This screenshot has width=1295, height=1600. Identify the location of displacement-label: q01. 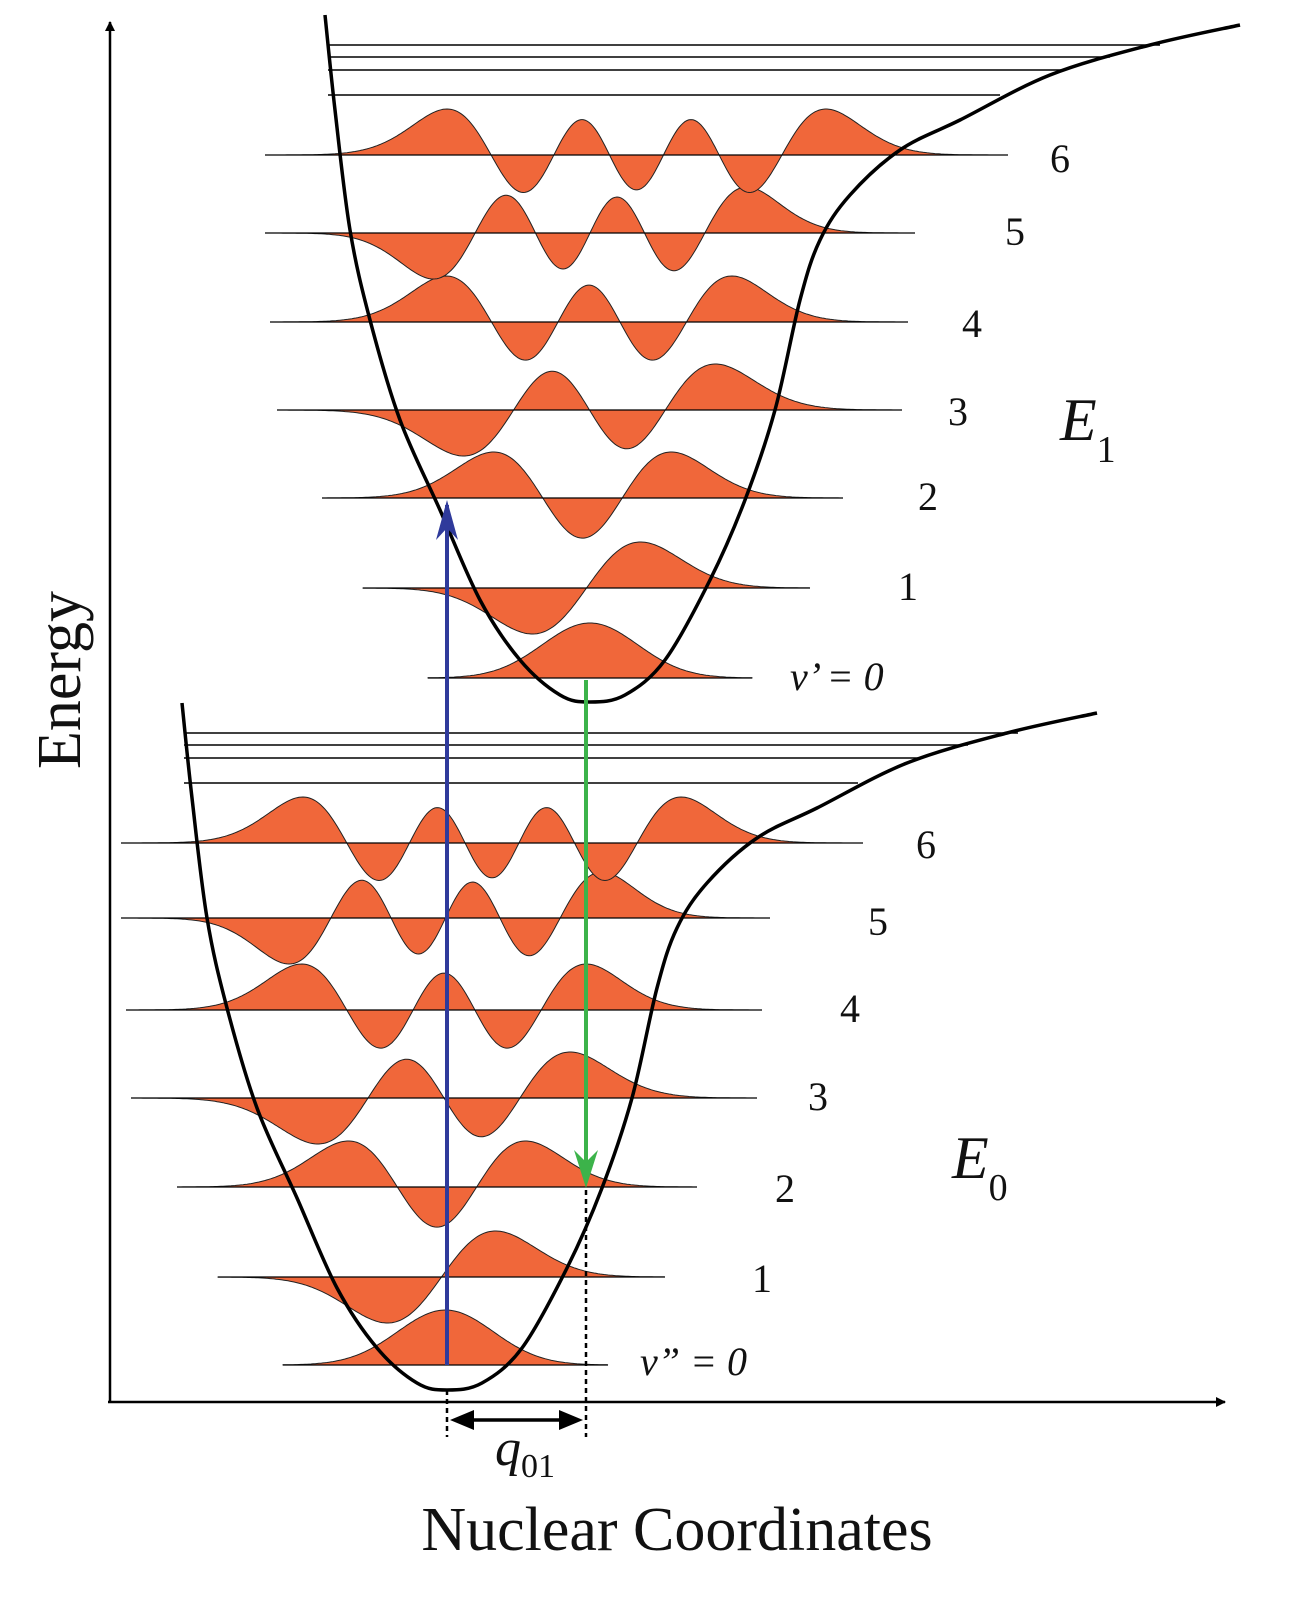
(525, 1452).